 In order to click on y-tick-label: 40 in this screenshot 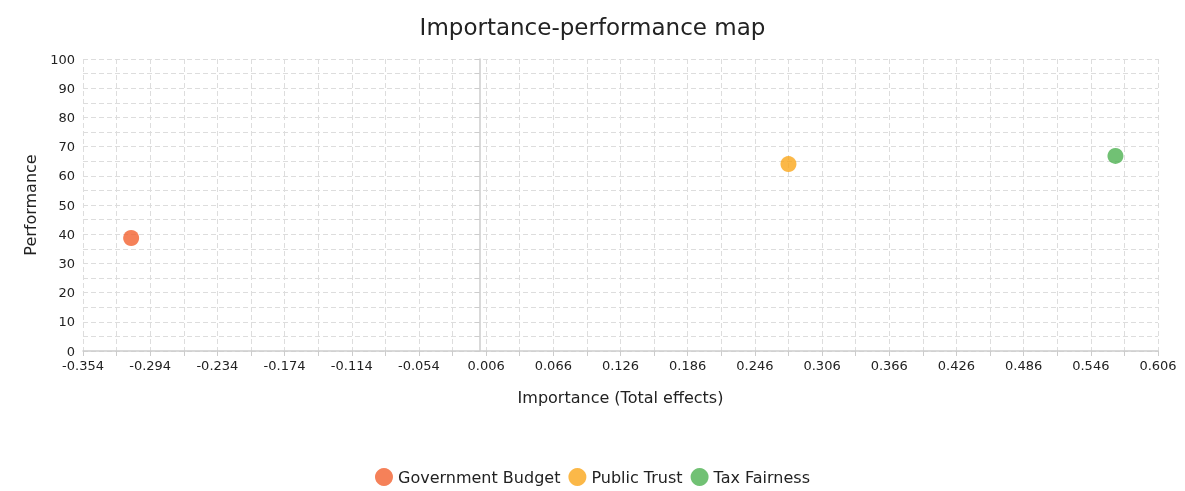, I will do `click(66, 234)`.